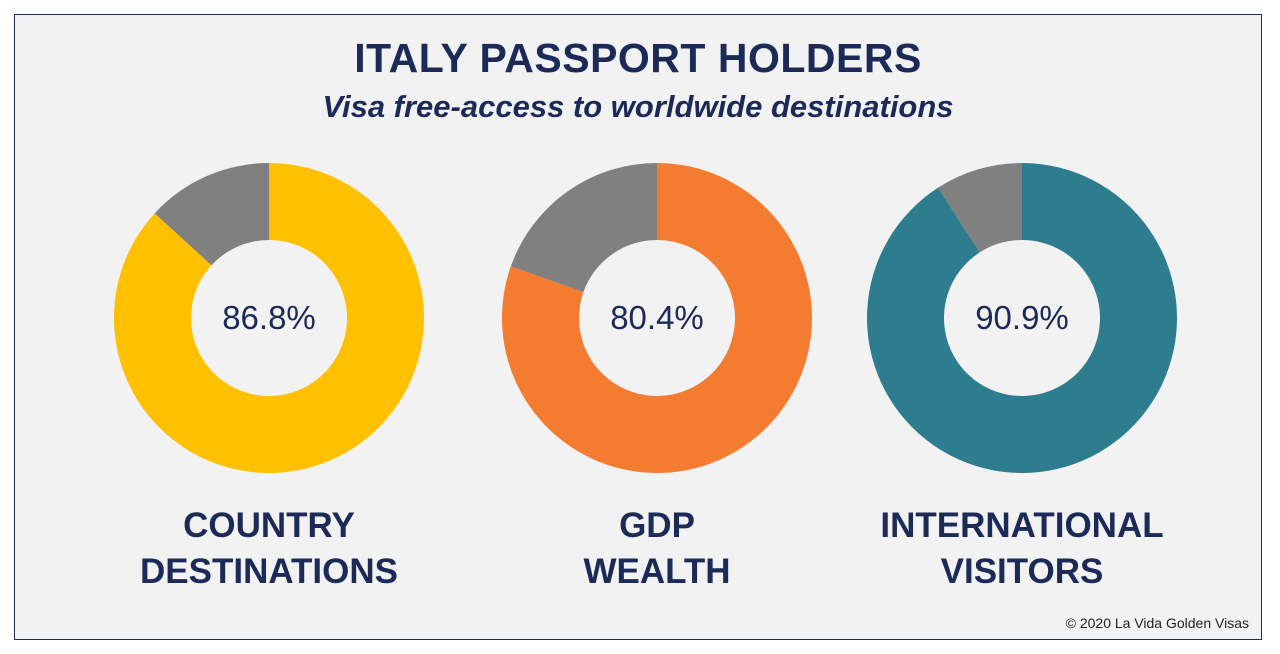  Describe the element at coordinates (657, 571) in the screenshot. I see `caption-line: WEALTH` at that location.